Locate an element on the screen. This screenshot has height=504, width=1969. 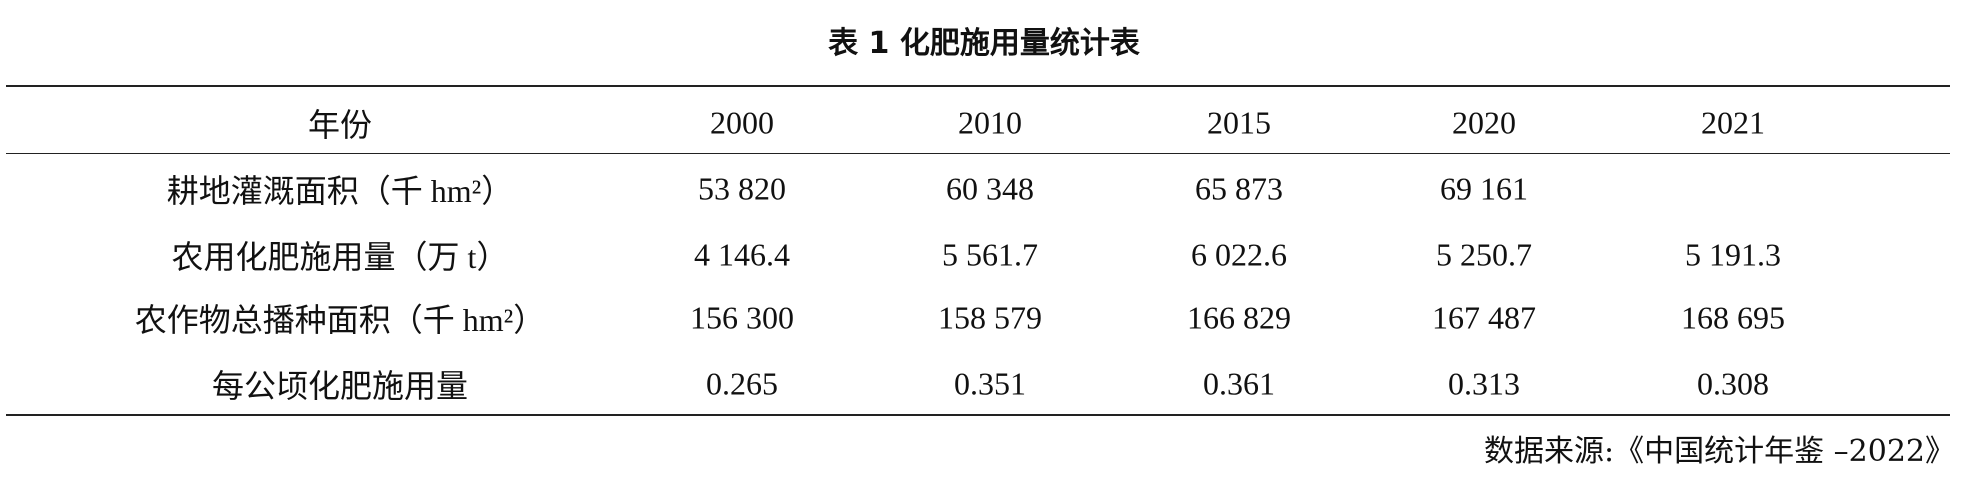
table-cell: 5 250.7 is located at coordinates (1484, 254).